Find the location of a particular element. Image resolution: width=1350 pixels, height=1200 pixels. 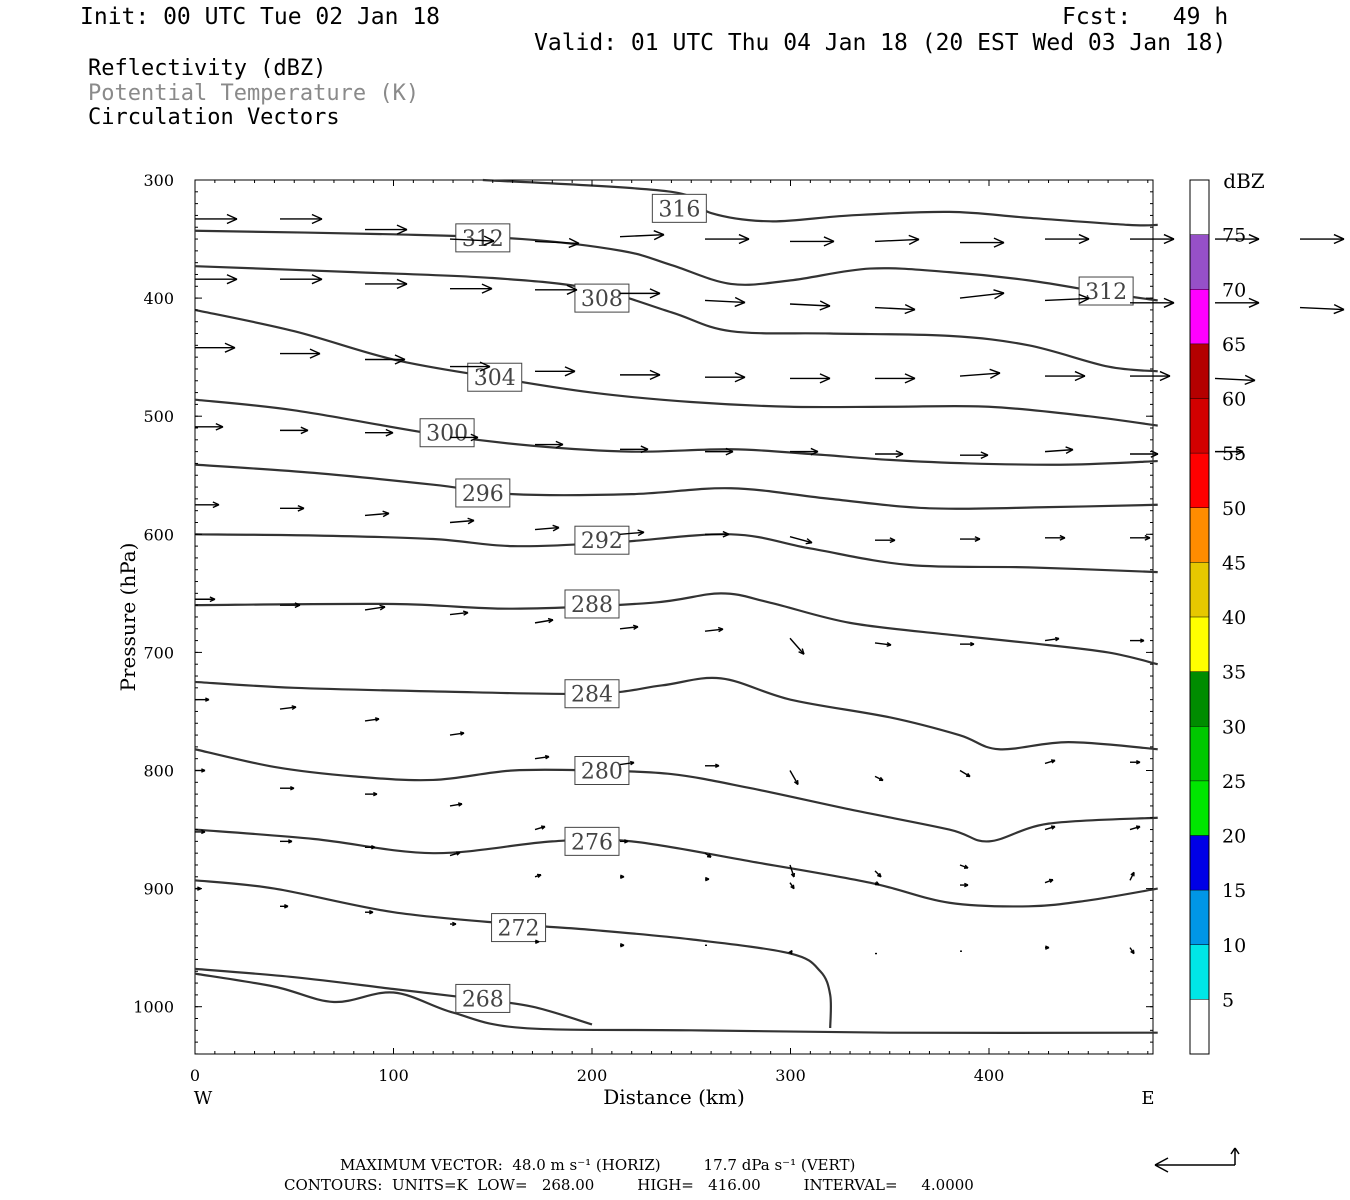

colorbar-label: 35 is located at coordinates (1234, 673).